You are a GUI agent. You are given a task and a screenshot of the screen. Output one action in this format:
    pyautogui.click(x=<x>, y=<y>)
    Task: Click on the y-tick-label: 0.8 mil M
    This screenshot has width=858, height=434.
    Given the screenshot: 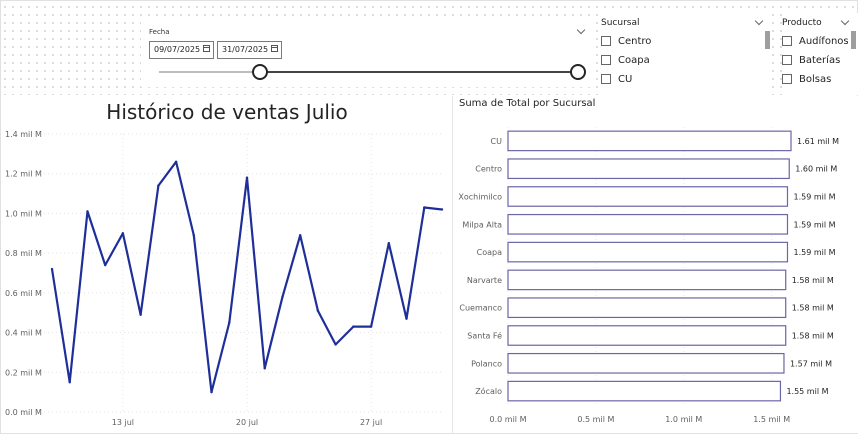 What is the action you would take?
    pyautogui.click(x=23, y=253)
    